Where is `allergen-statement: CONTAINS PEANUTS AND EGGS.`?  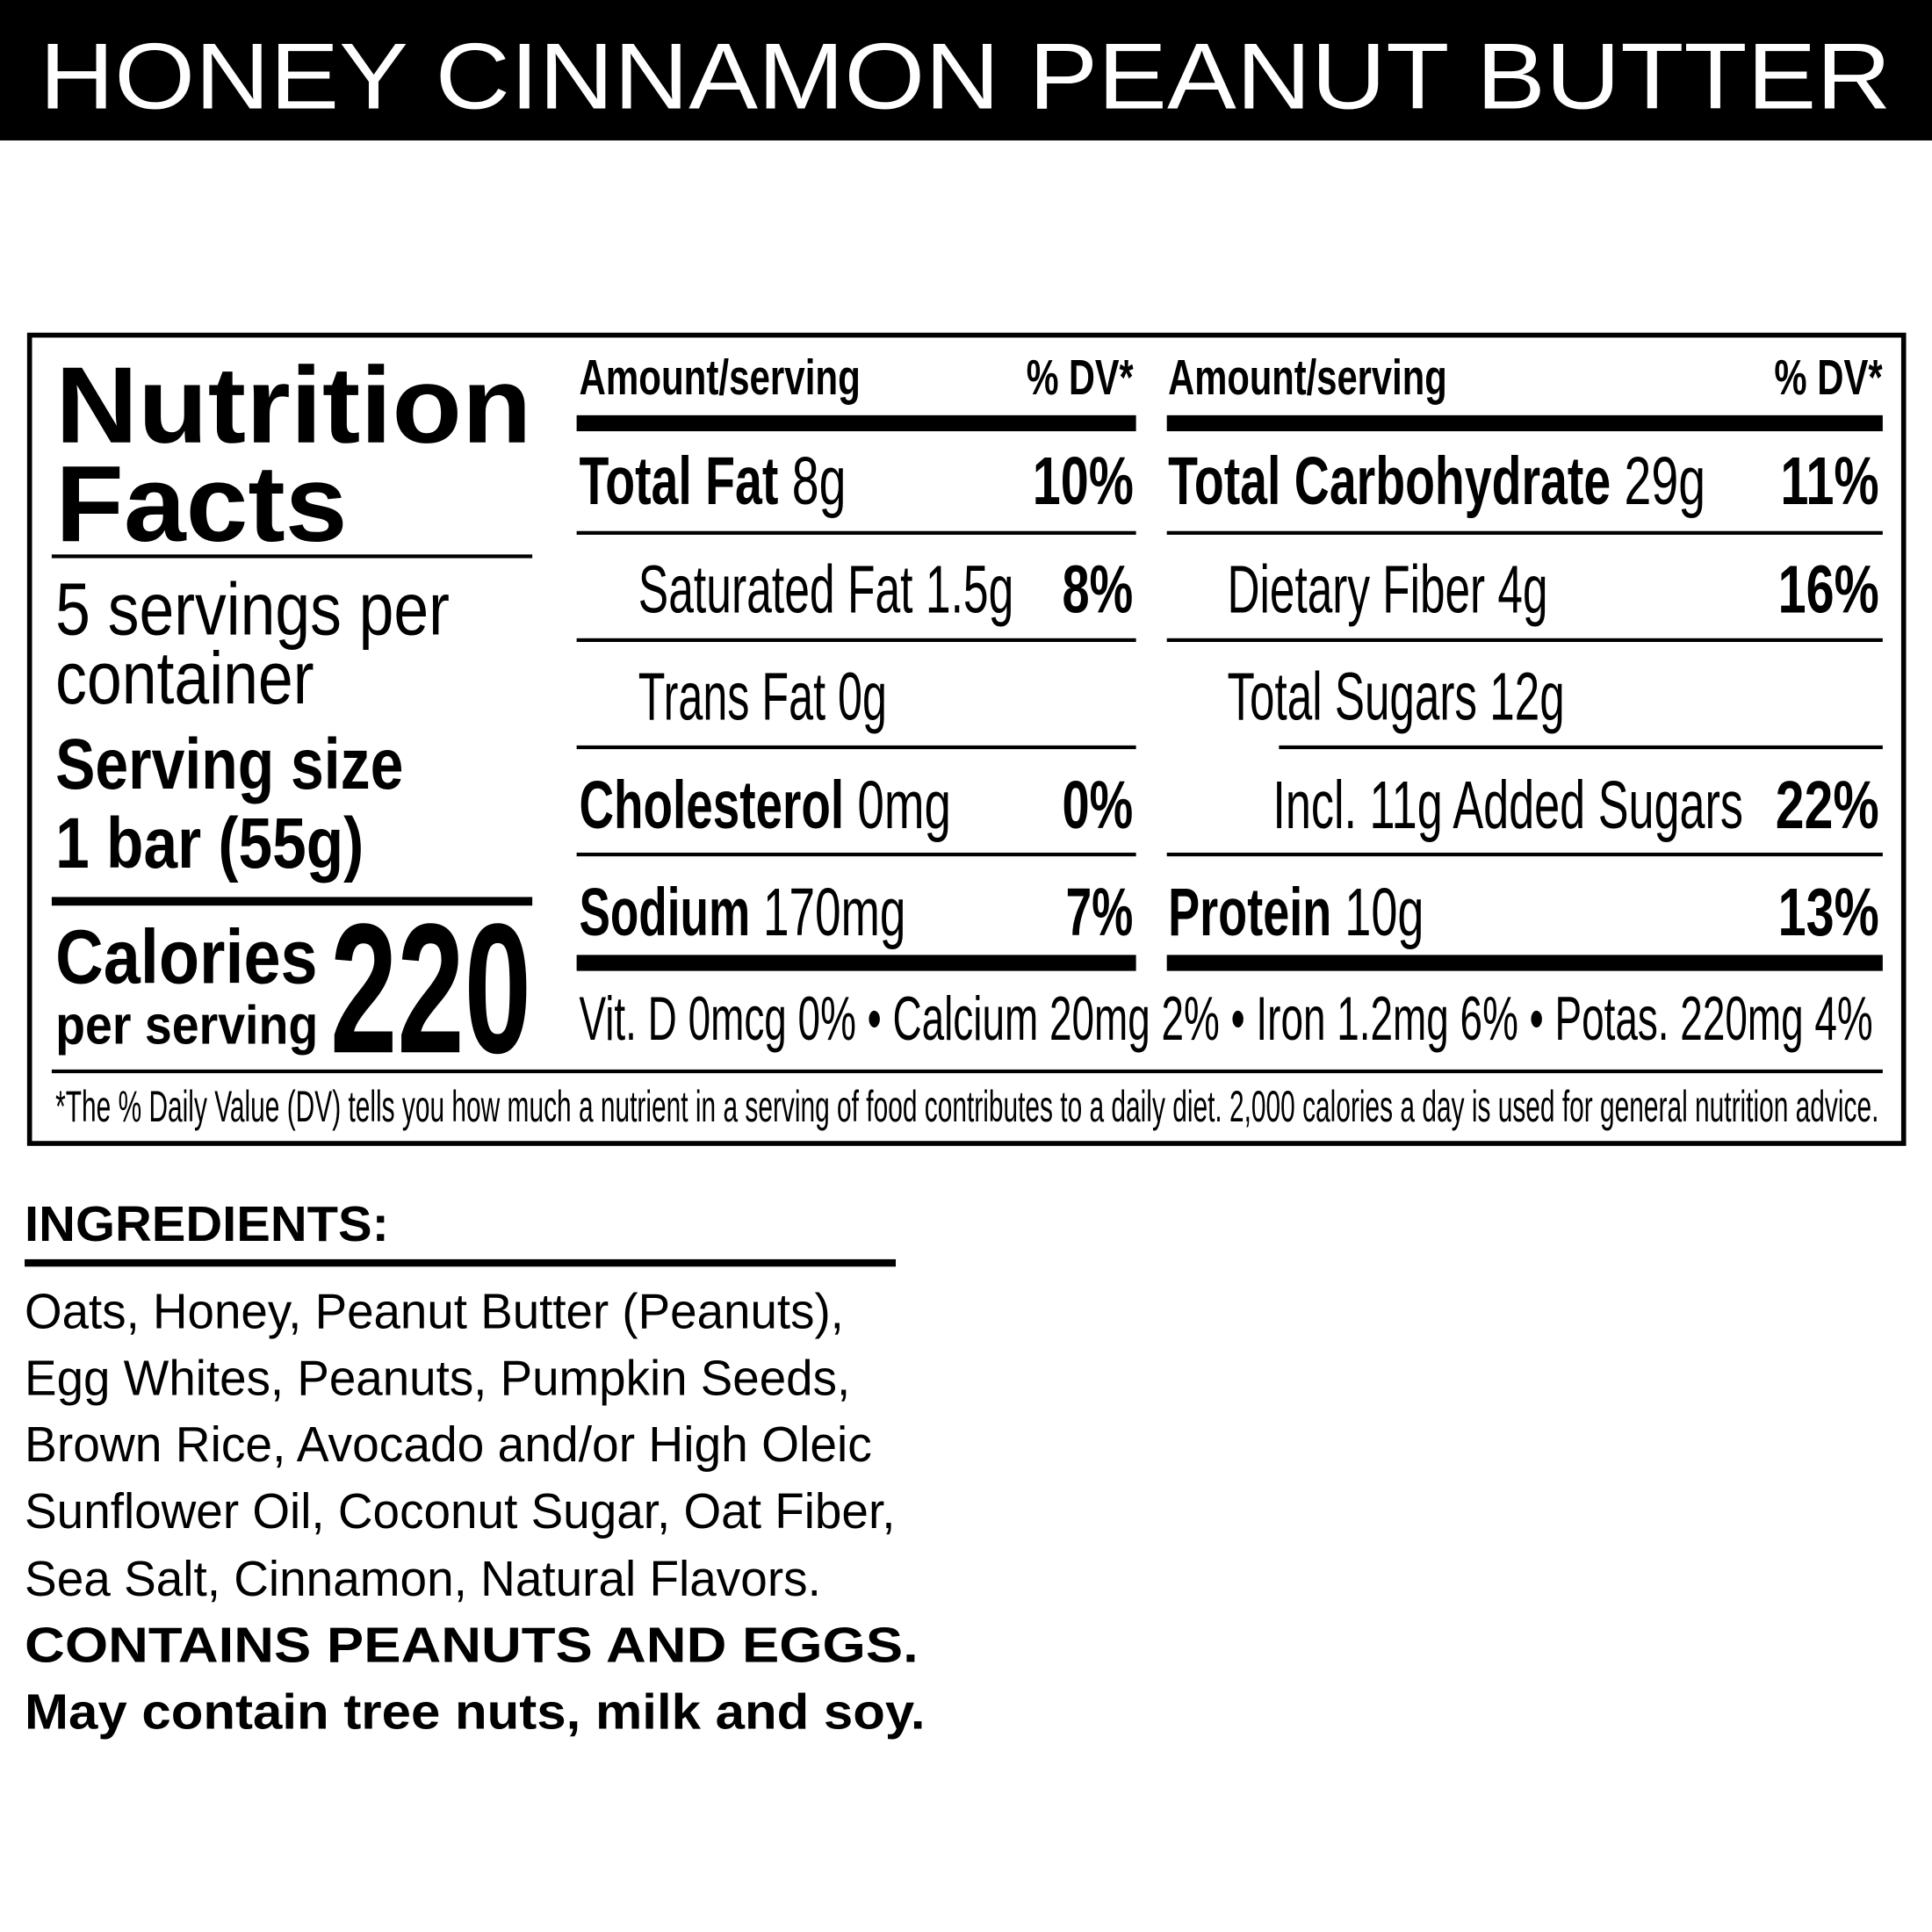
allergen-statement: CONTAINS PEANUTS AND EGGS. is located at coordinates (472, 1647).